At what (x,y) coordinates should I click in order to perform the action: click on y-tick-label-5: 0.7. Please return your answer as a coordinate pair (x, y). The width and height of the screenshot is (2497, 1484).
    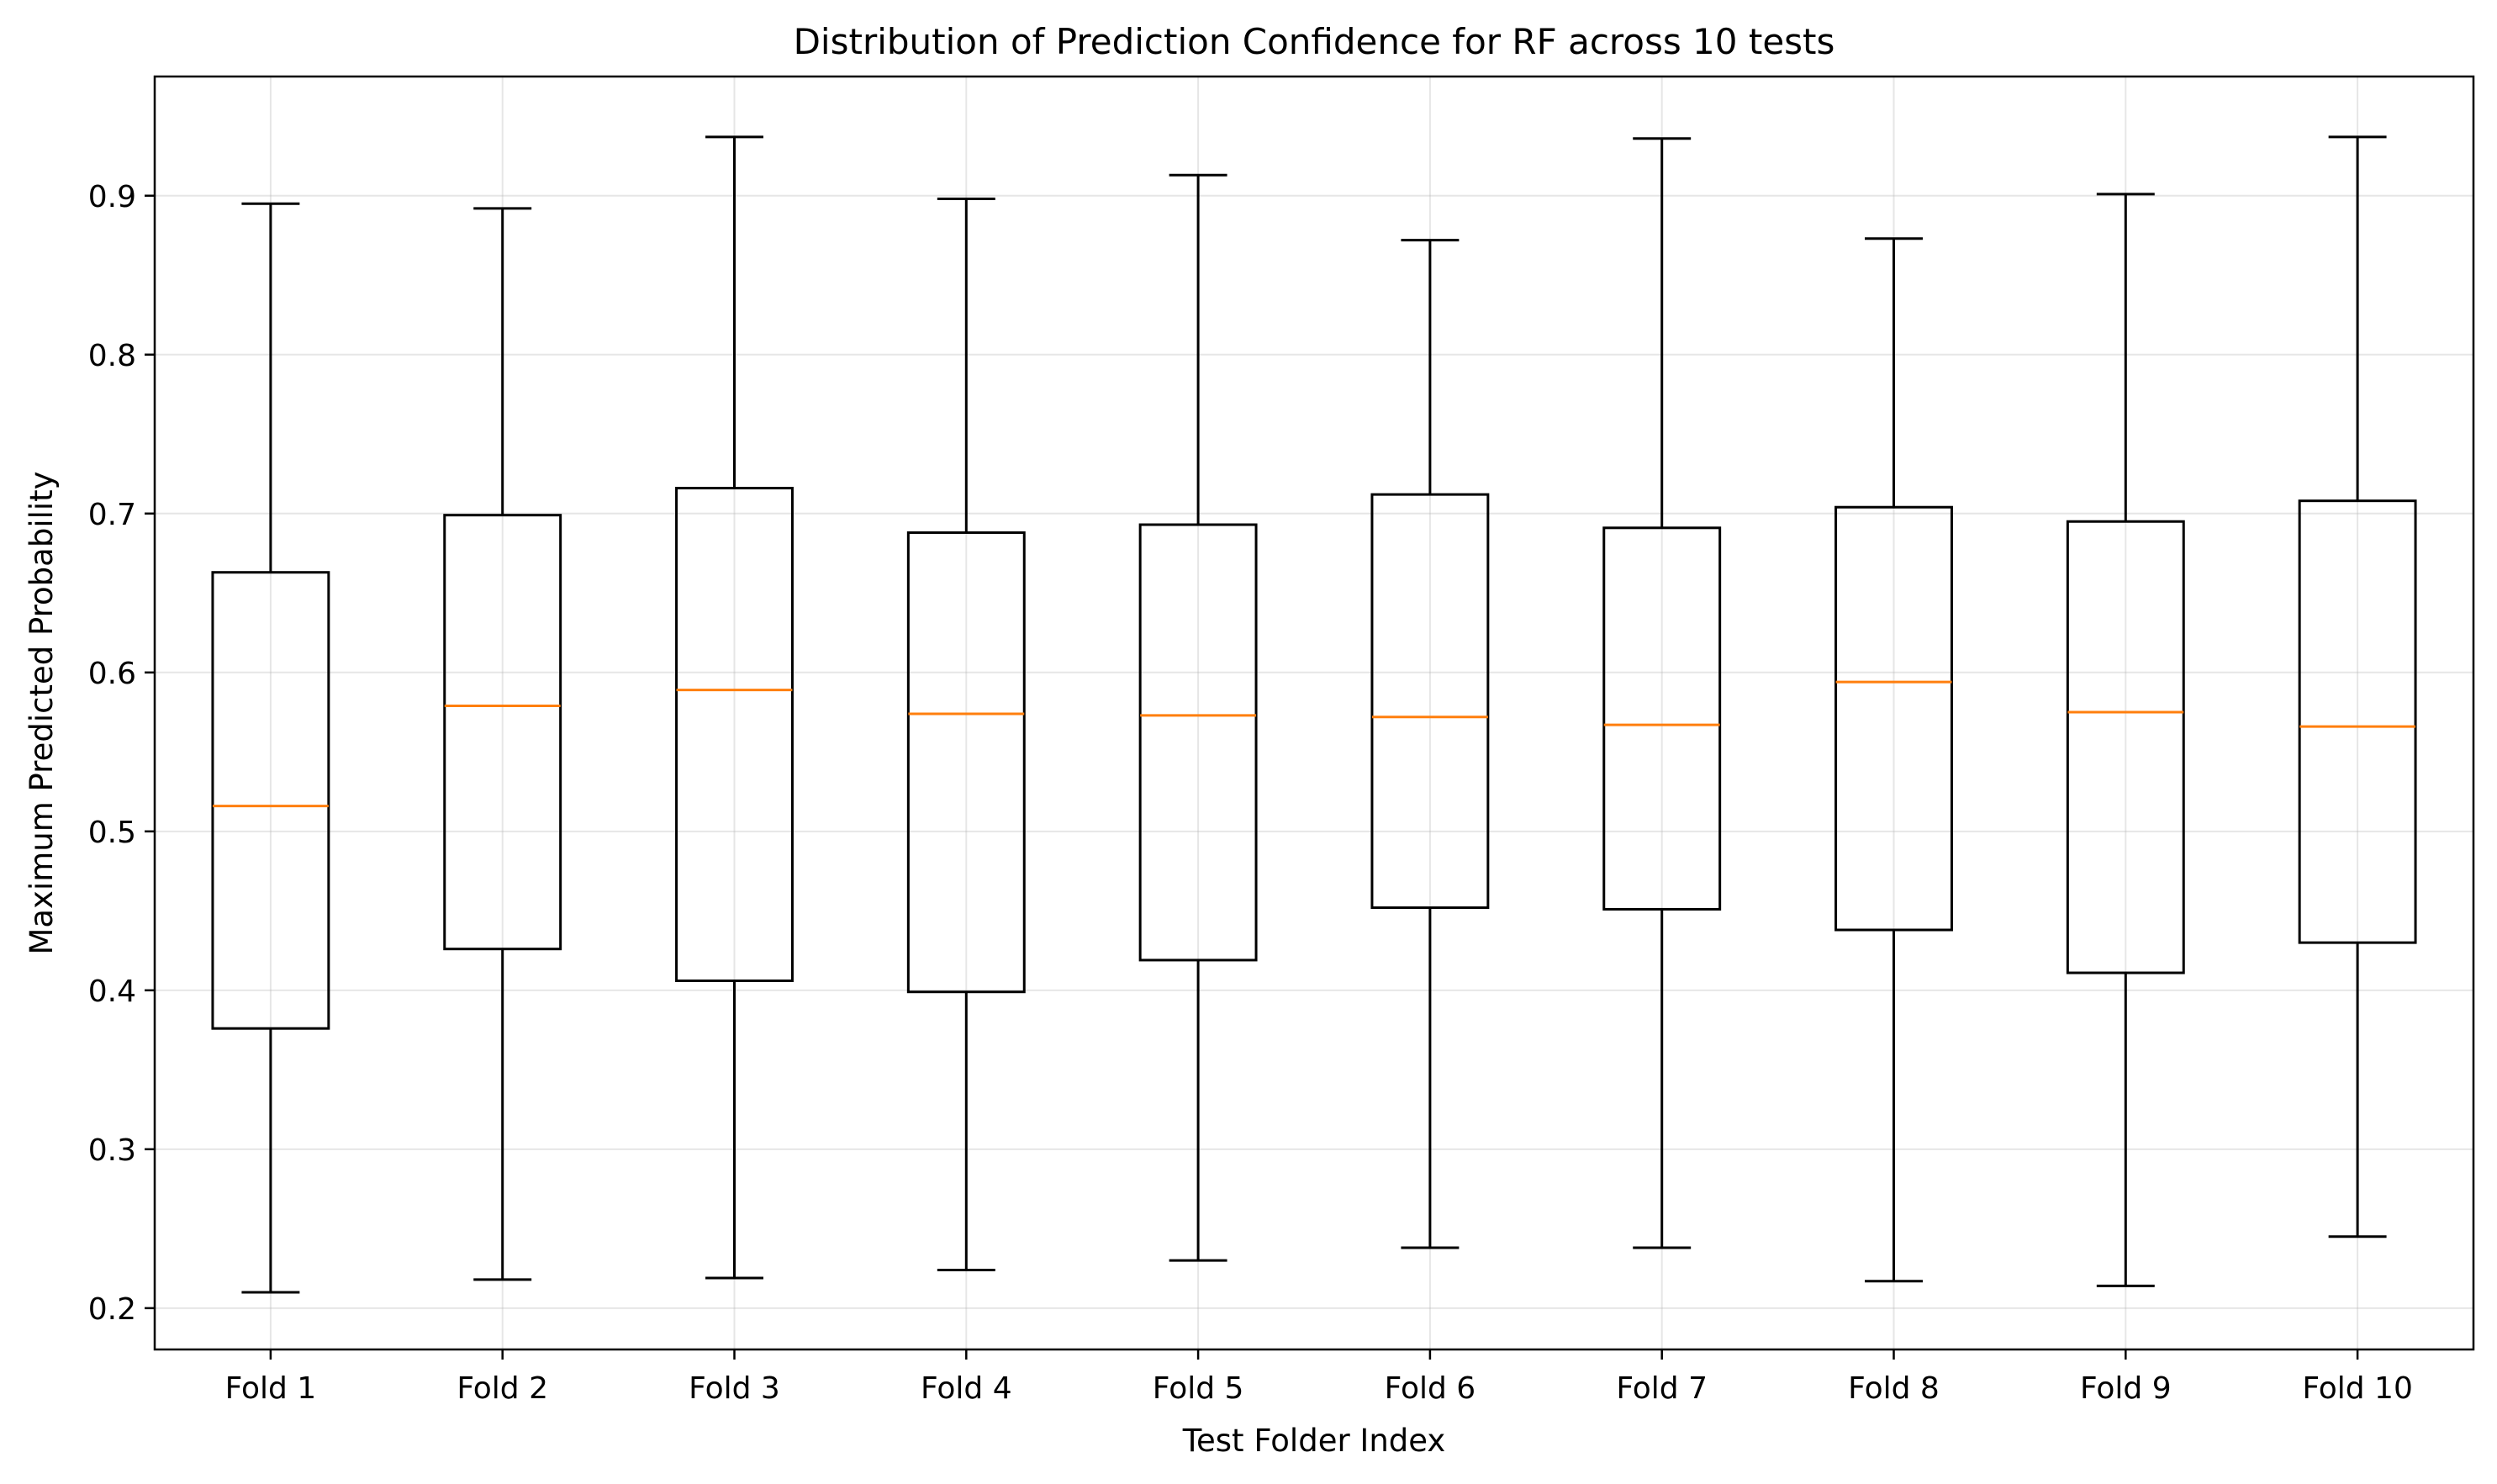
    Looking at the image, I should click on (112, 515).